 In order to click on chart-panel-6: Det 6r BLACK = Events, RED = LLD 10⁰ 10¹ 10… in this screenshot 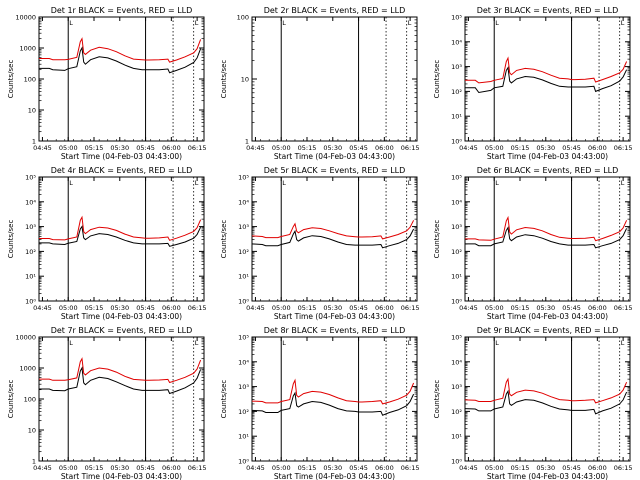, I will do `click(532, 243)`.